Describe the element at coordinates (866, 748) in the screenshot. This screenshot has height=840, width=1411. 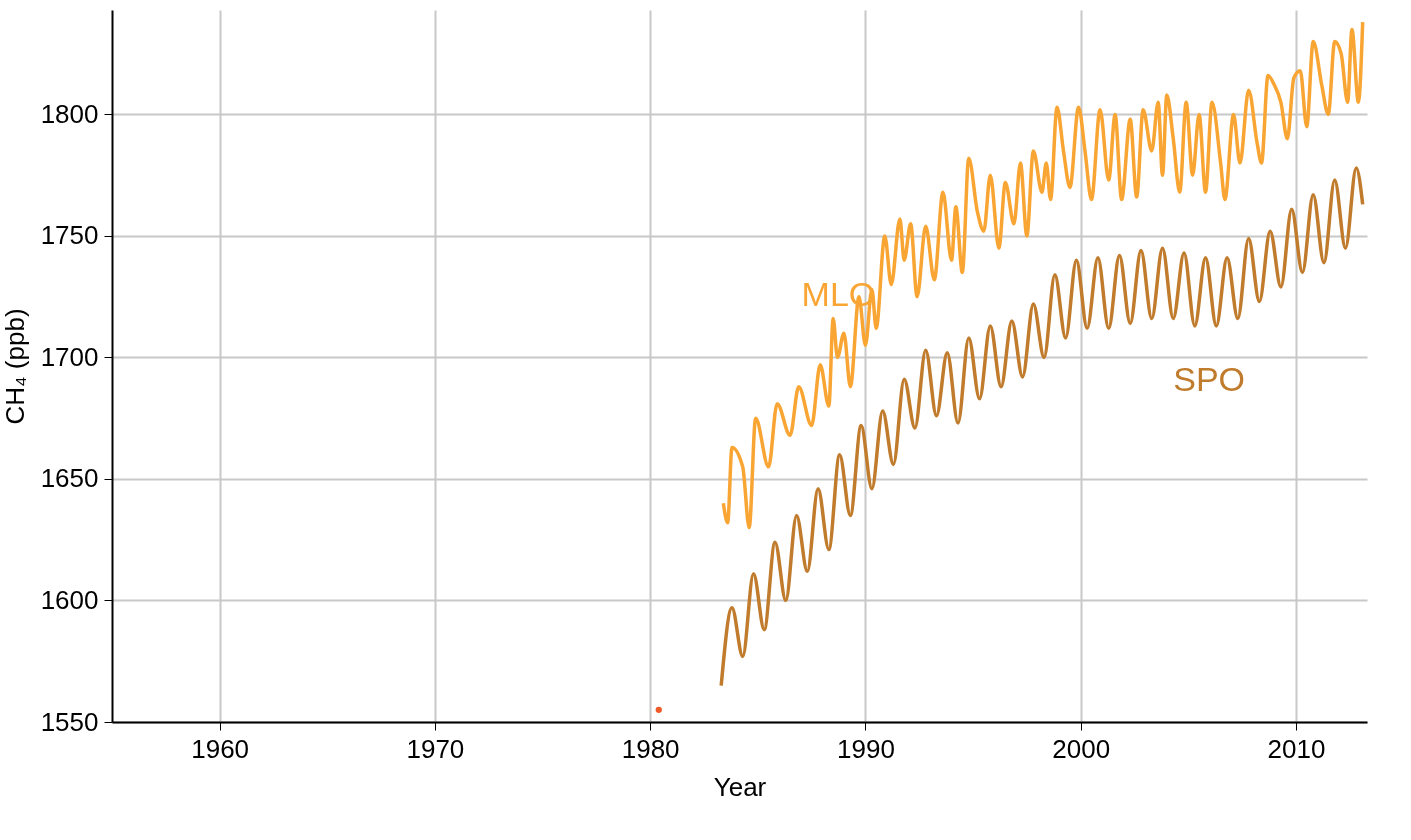
I see `x-tick-label: 1990` at that location.